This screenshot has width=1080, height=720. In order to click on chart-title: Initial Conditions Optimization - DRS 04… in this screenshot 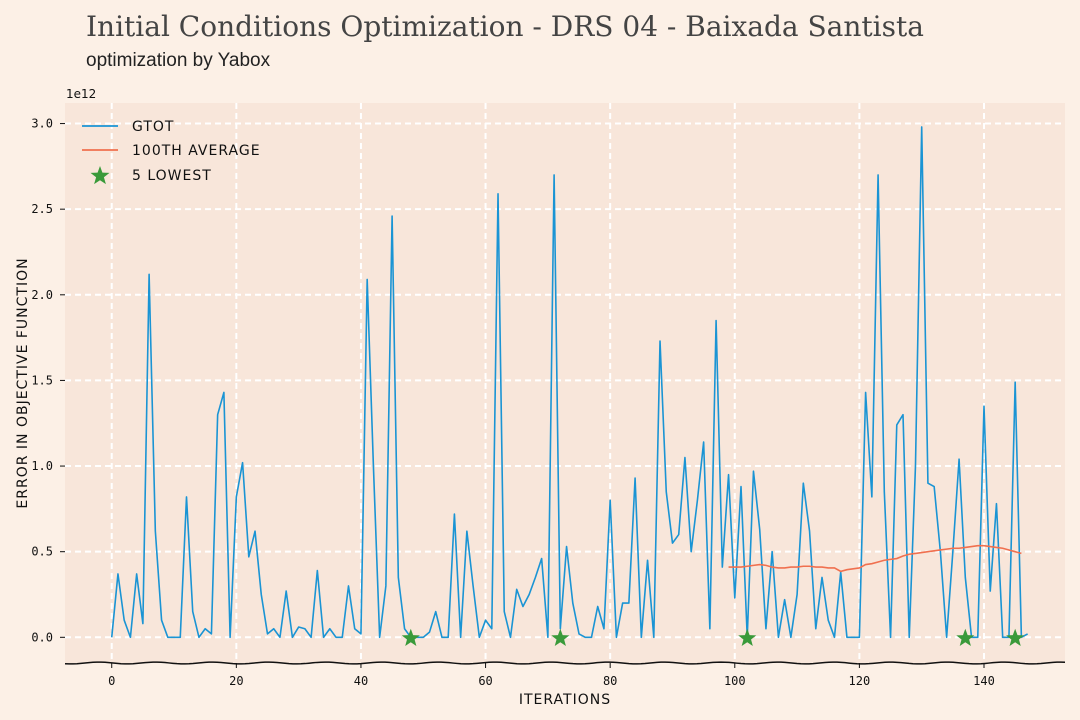, I will do `click(505, 26)`.